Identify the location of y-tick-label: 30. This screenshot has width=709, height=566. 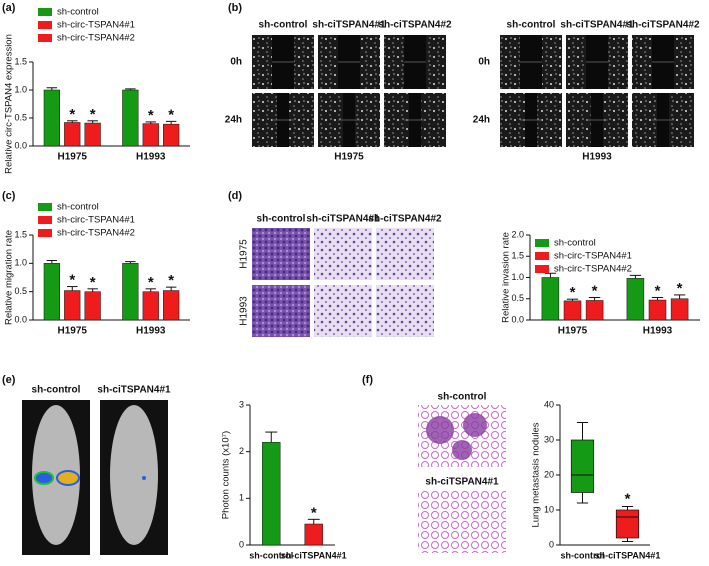
(549, 439).